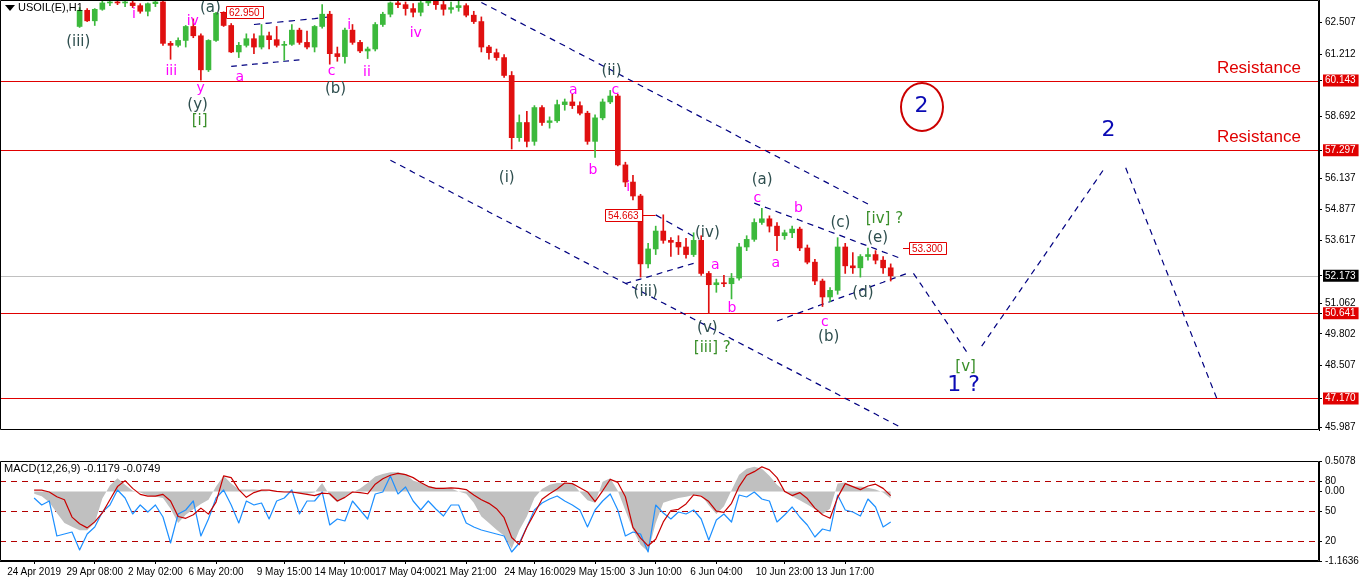 This screenshot has width=1362, height=582. Describe the element at coordinates (1341, 427) in the screenshot. I see `y-tick-label: 45.987` at that location.